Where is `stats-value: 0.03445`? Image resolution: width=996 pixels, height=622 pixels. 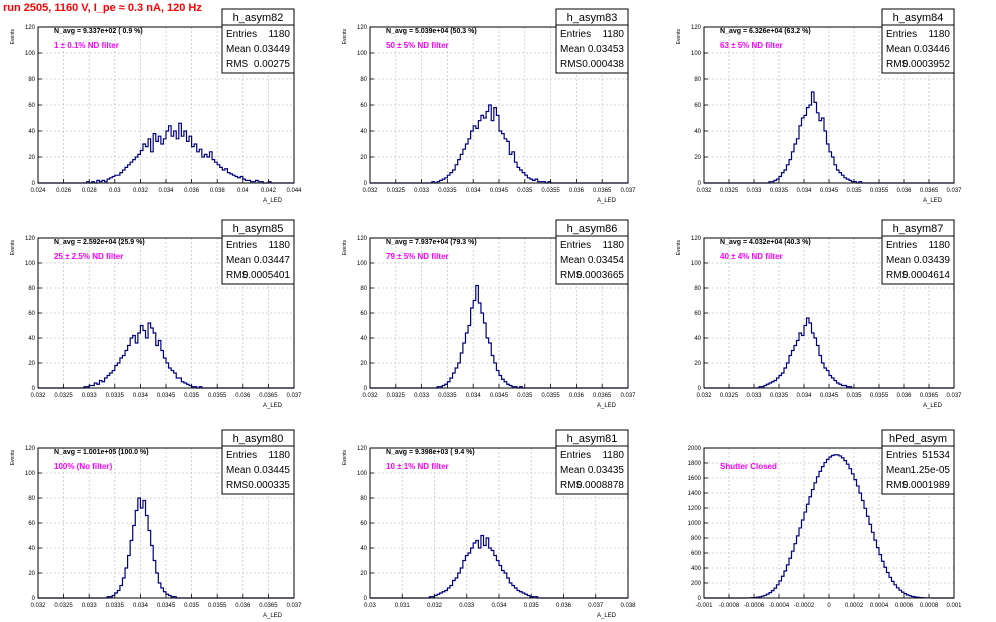 stats-value: 0.03445 is located at coordinates (272, 470).